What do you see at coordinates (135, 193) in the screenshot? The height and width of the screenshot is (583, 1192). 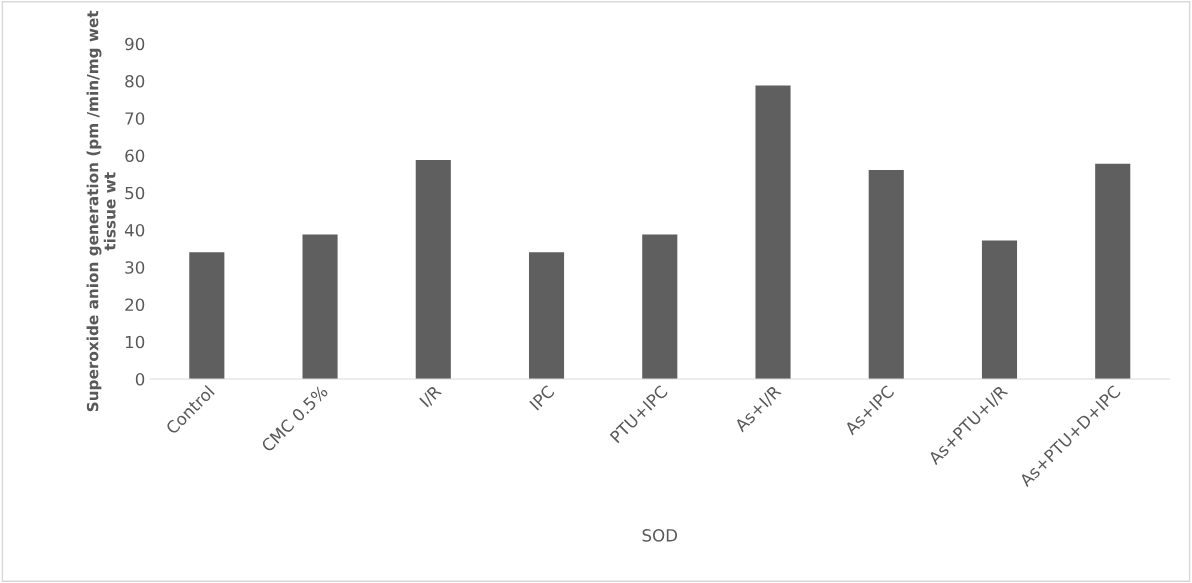 I see `y-tick-label: 50` at bounding box center [135, 193].